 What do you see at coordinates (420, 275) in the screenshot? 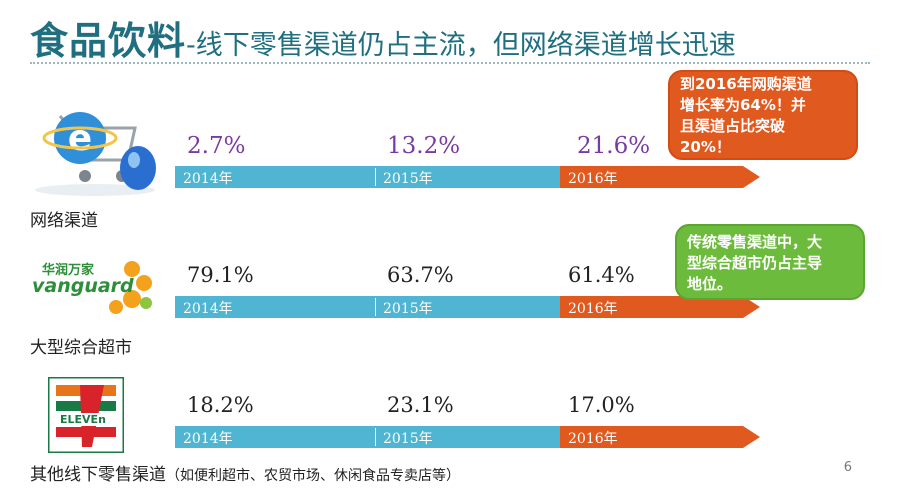
I see `share-2015: 63.7%` at bounding box center [420, 275].